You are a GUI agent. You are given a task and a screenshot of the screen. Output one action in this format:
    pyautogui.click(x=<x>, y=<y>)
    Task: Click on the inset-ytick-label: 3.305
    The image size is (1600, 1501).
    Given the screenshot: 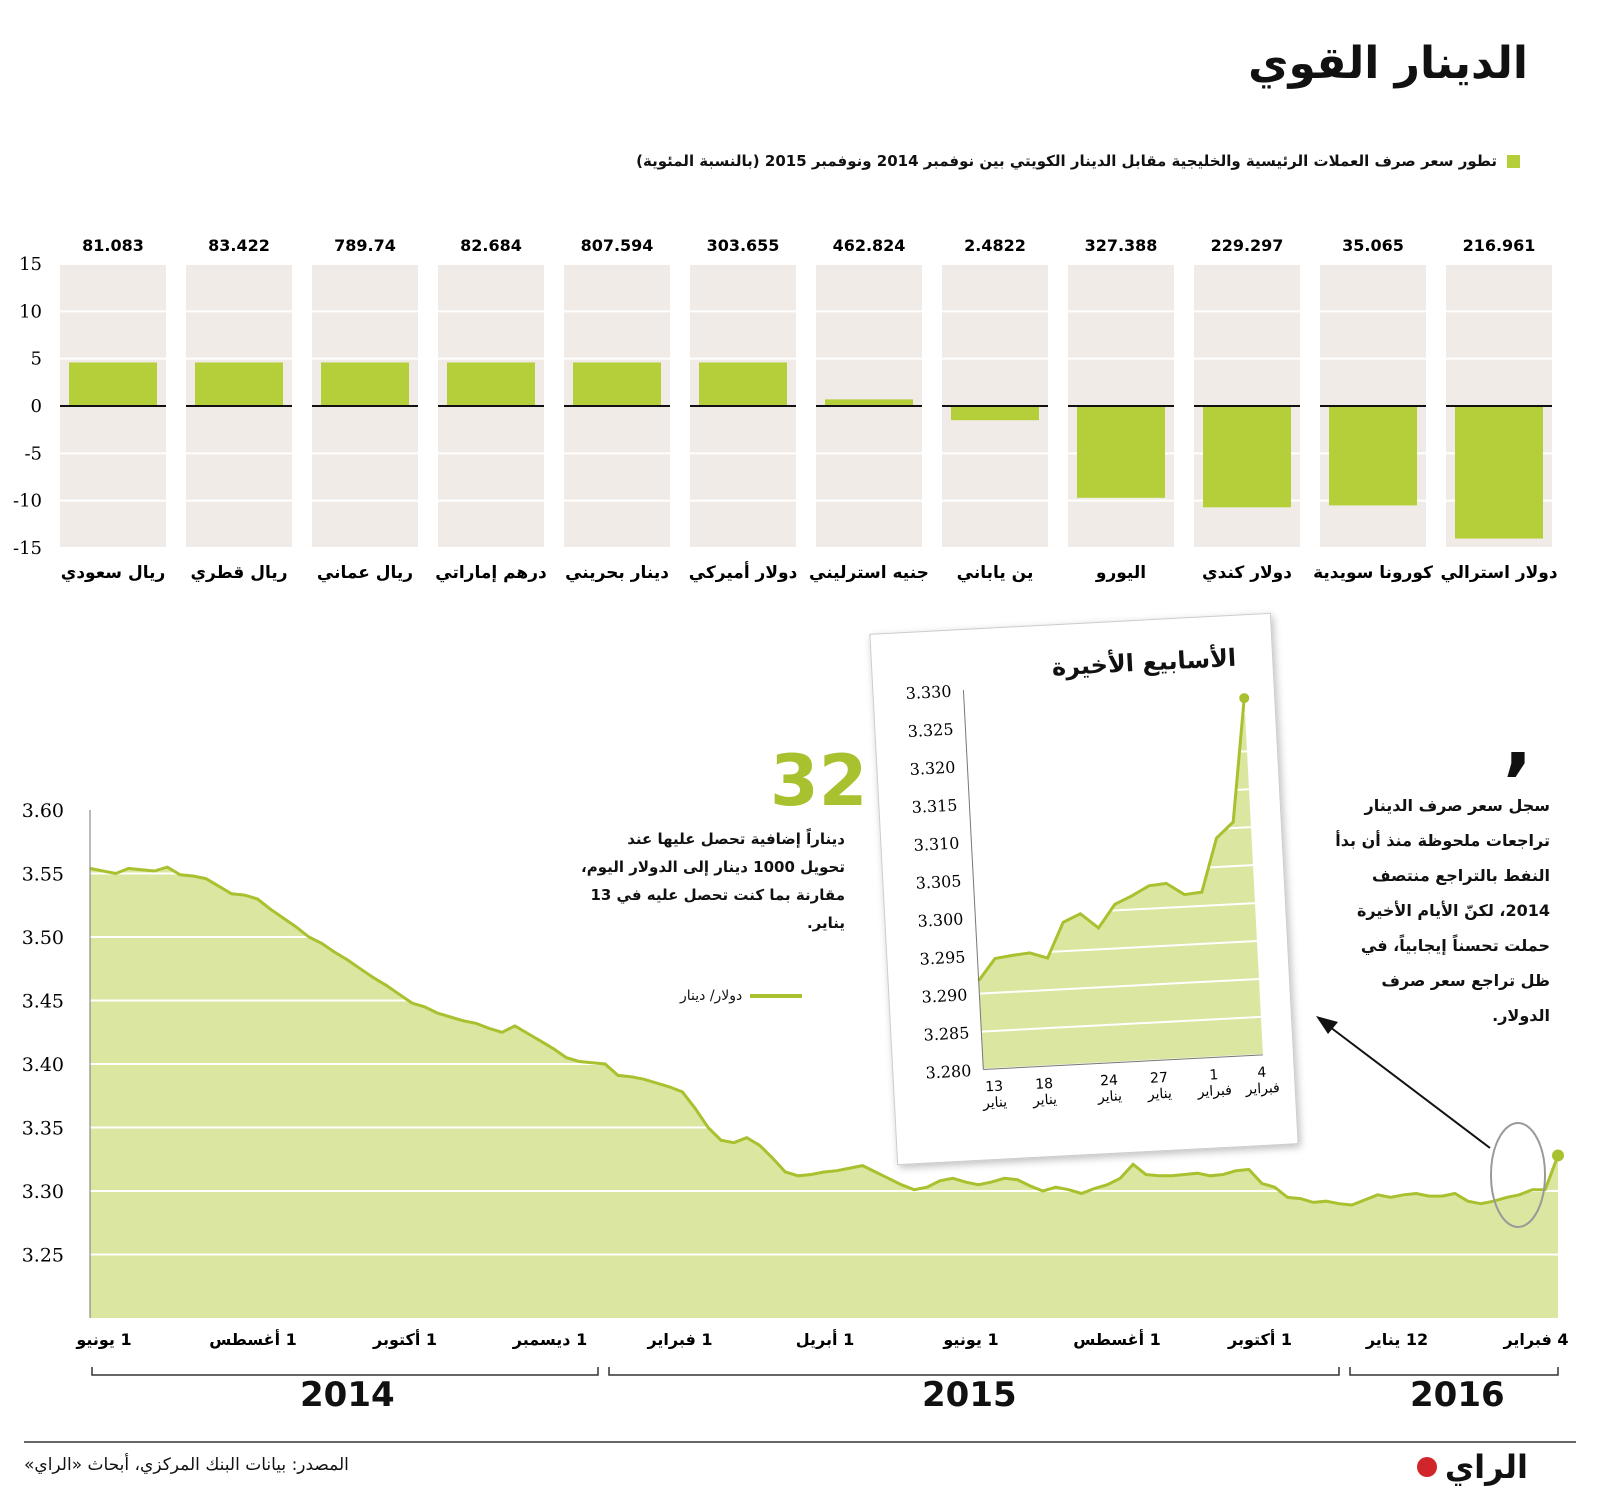 What is the action you would take?
    pyautogui.click(x=938, y=881)
    